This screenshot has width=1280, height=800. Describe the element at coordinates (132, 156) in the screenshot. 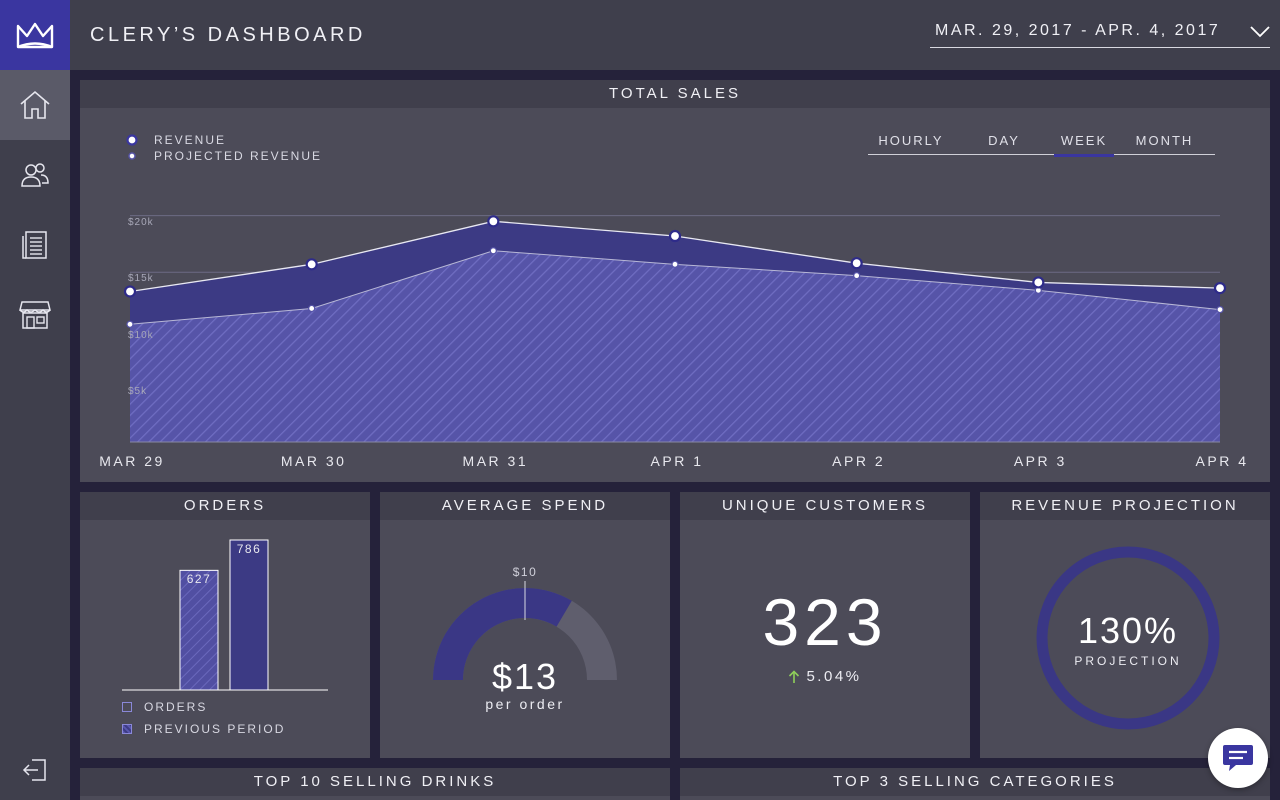

I see `projected-marker-icon` at that location.